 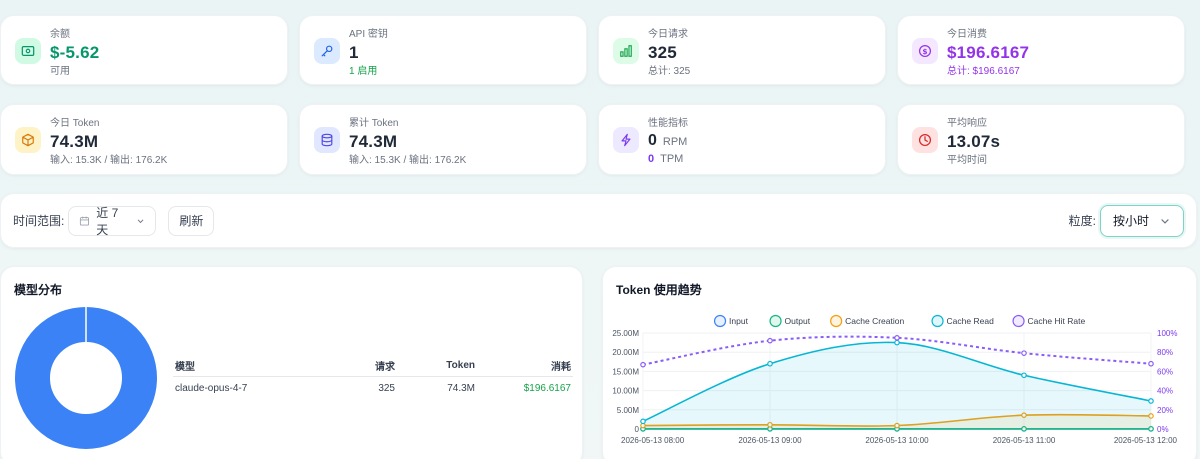 What do you see at coordinates (386, 388) in the screenshot?
I see `cell-requests: 325` at bounding box center [386, 388].